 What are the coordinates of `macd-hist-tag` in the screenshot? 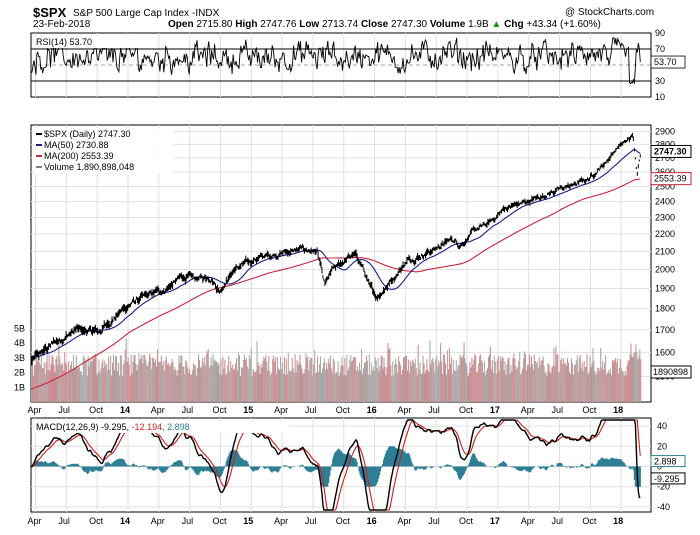 It's located at (668, 461).